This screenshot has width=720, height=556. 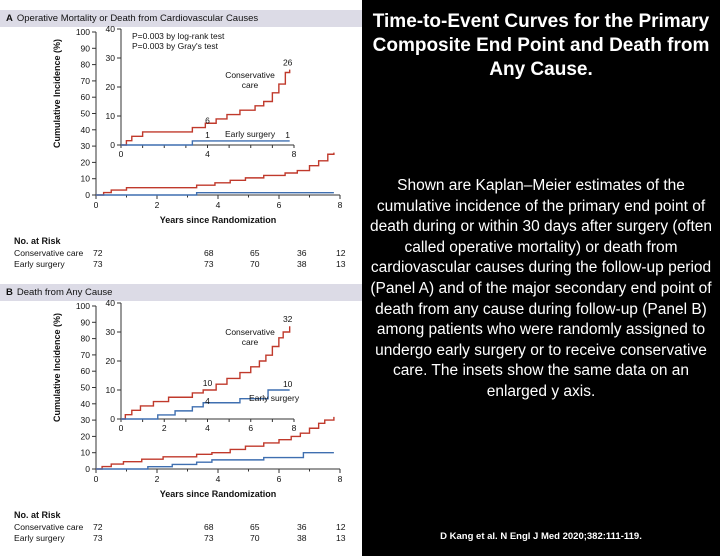 What do you see at coordinates (64, 292) in the screenshot?
I see `panel-b-title: Death from Any Cause` at bounding box center [64, 292].